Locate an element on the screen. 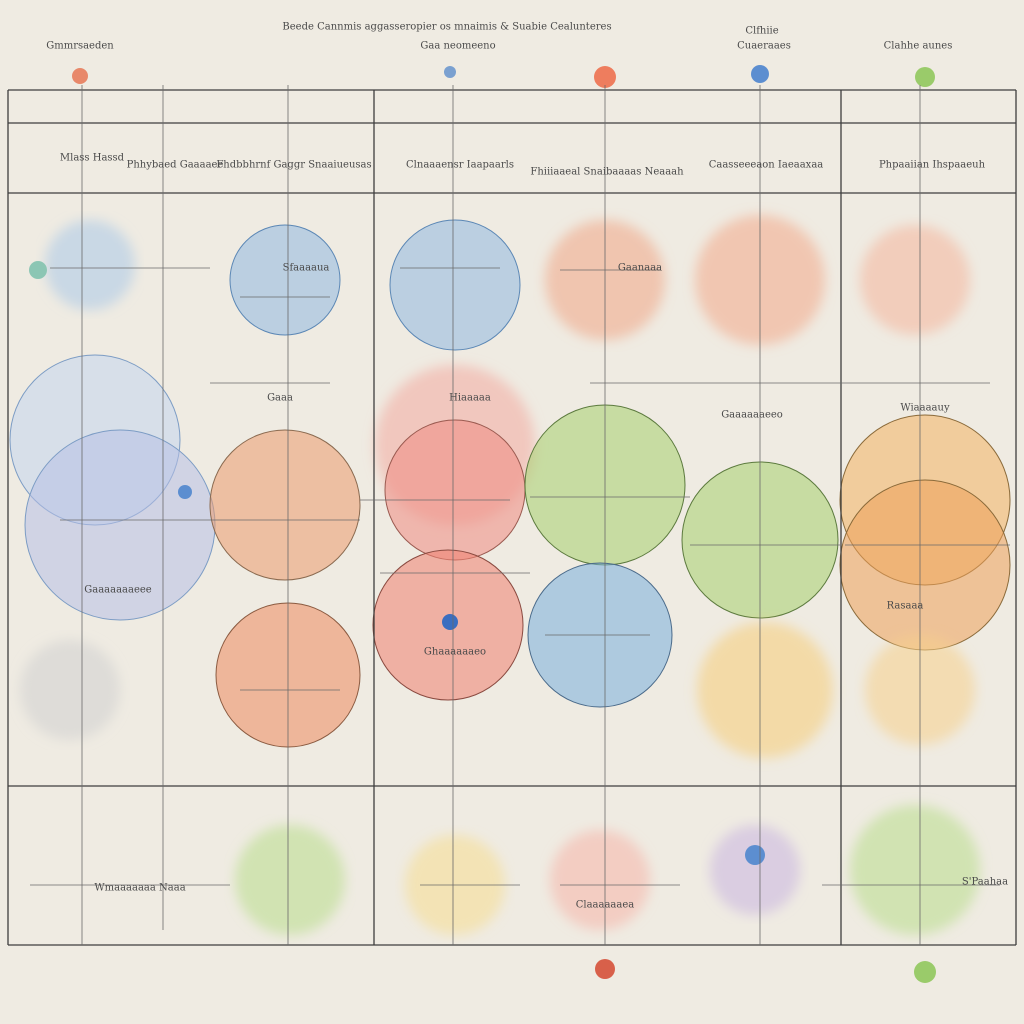 The width and height of the screenshot is (1024, 1024). annotation: Gaanaaa is located at coordinates (640, 268).